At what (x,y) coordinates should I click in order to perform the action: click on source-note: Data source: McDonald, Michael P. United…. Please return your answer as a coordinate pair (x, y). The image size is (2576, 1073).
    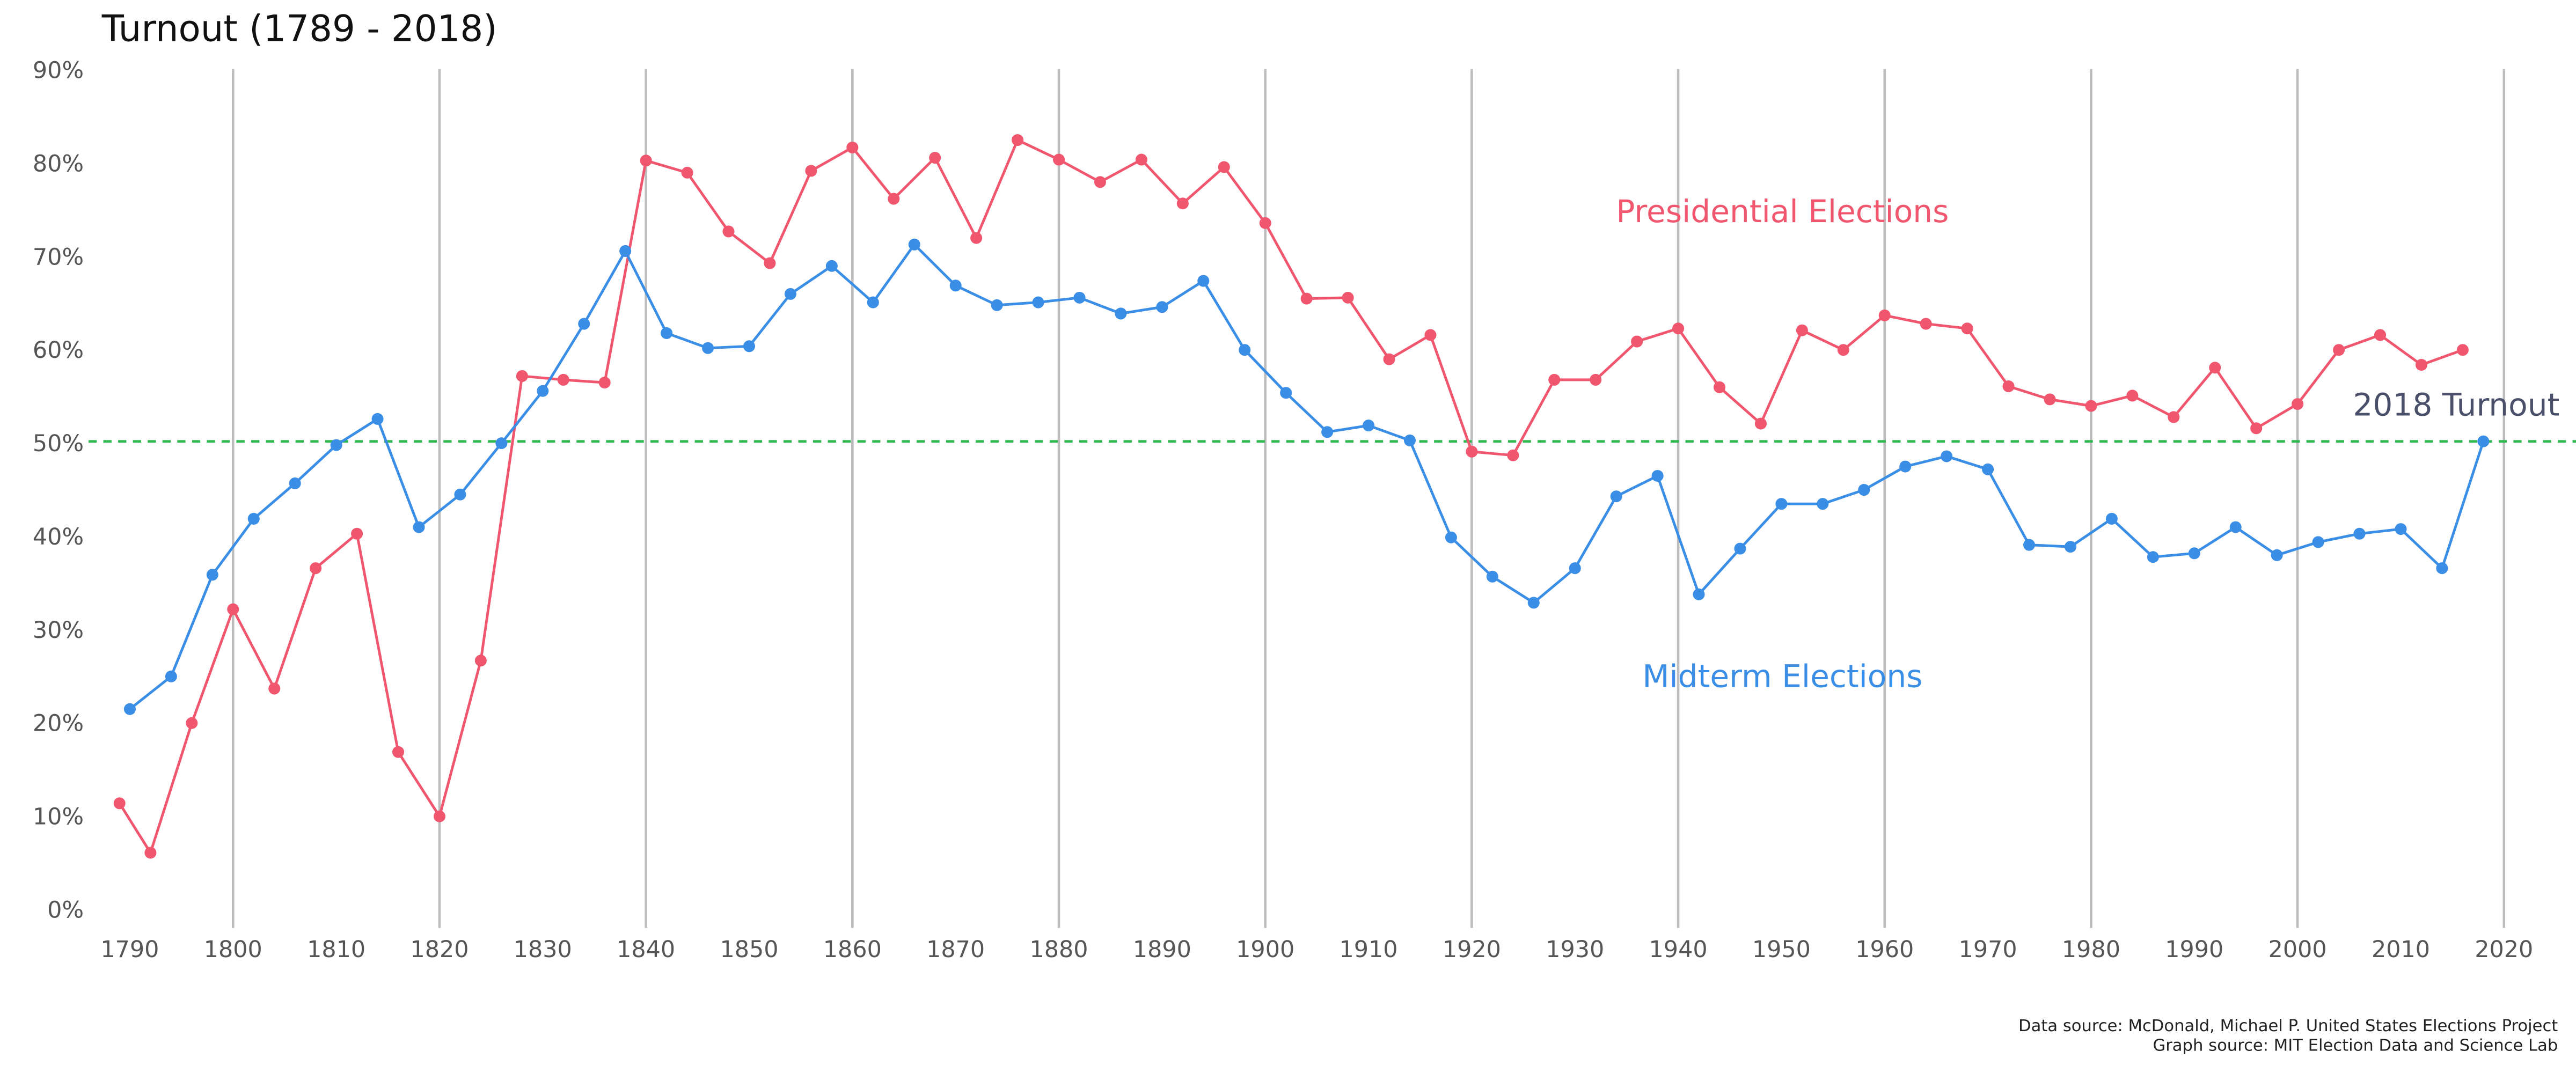
    Looking at the image, I should click on (2288, 1026).